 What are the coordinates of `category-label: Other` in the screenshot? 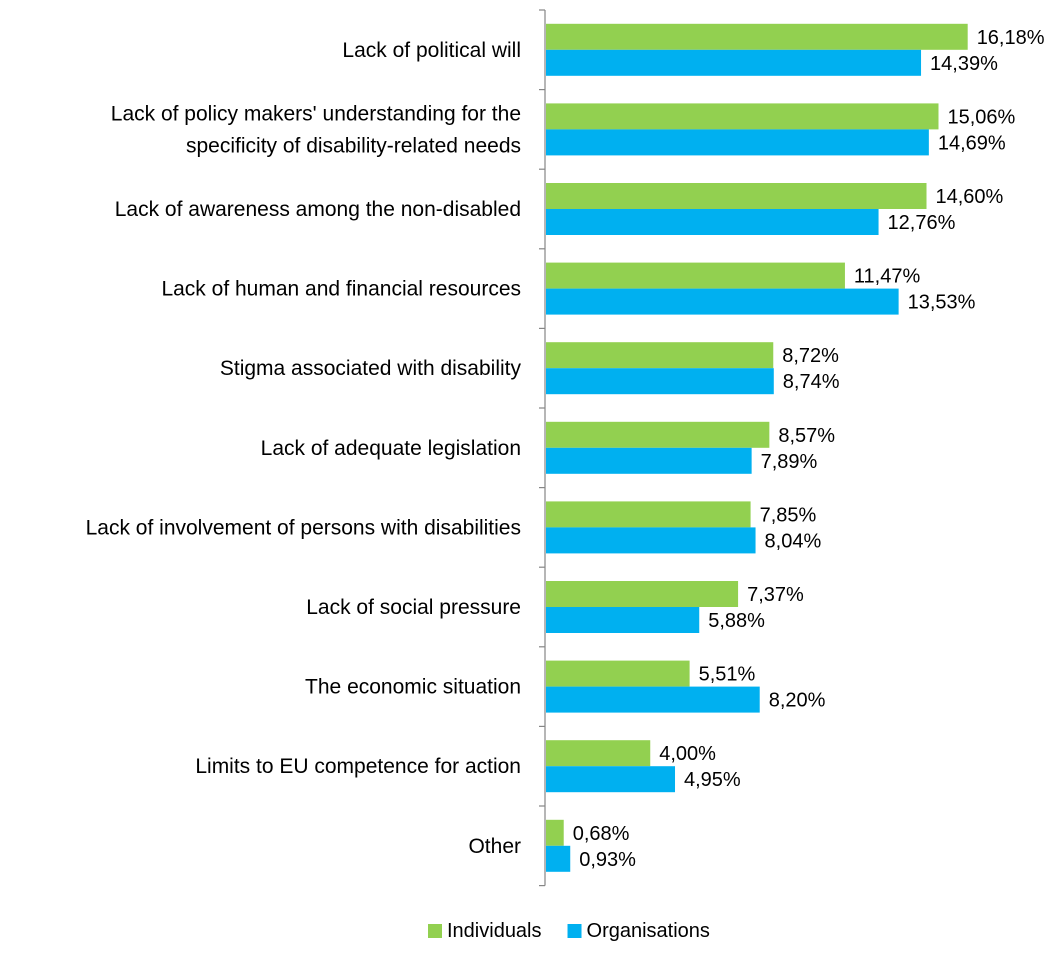 It's located at (494, 846).